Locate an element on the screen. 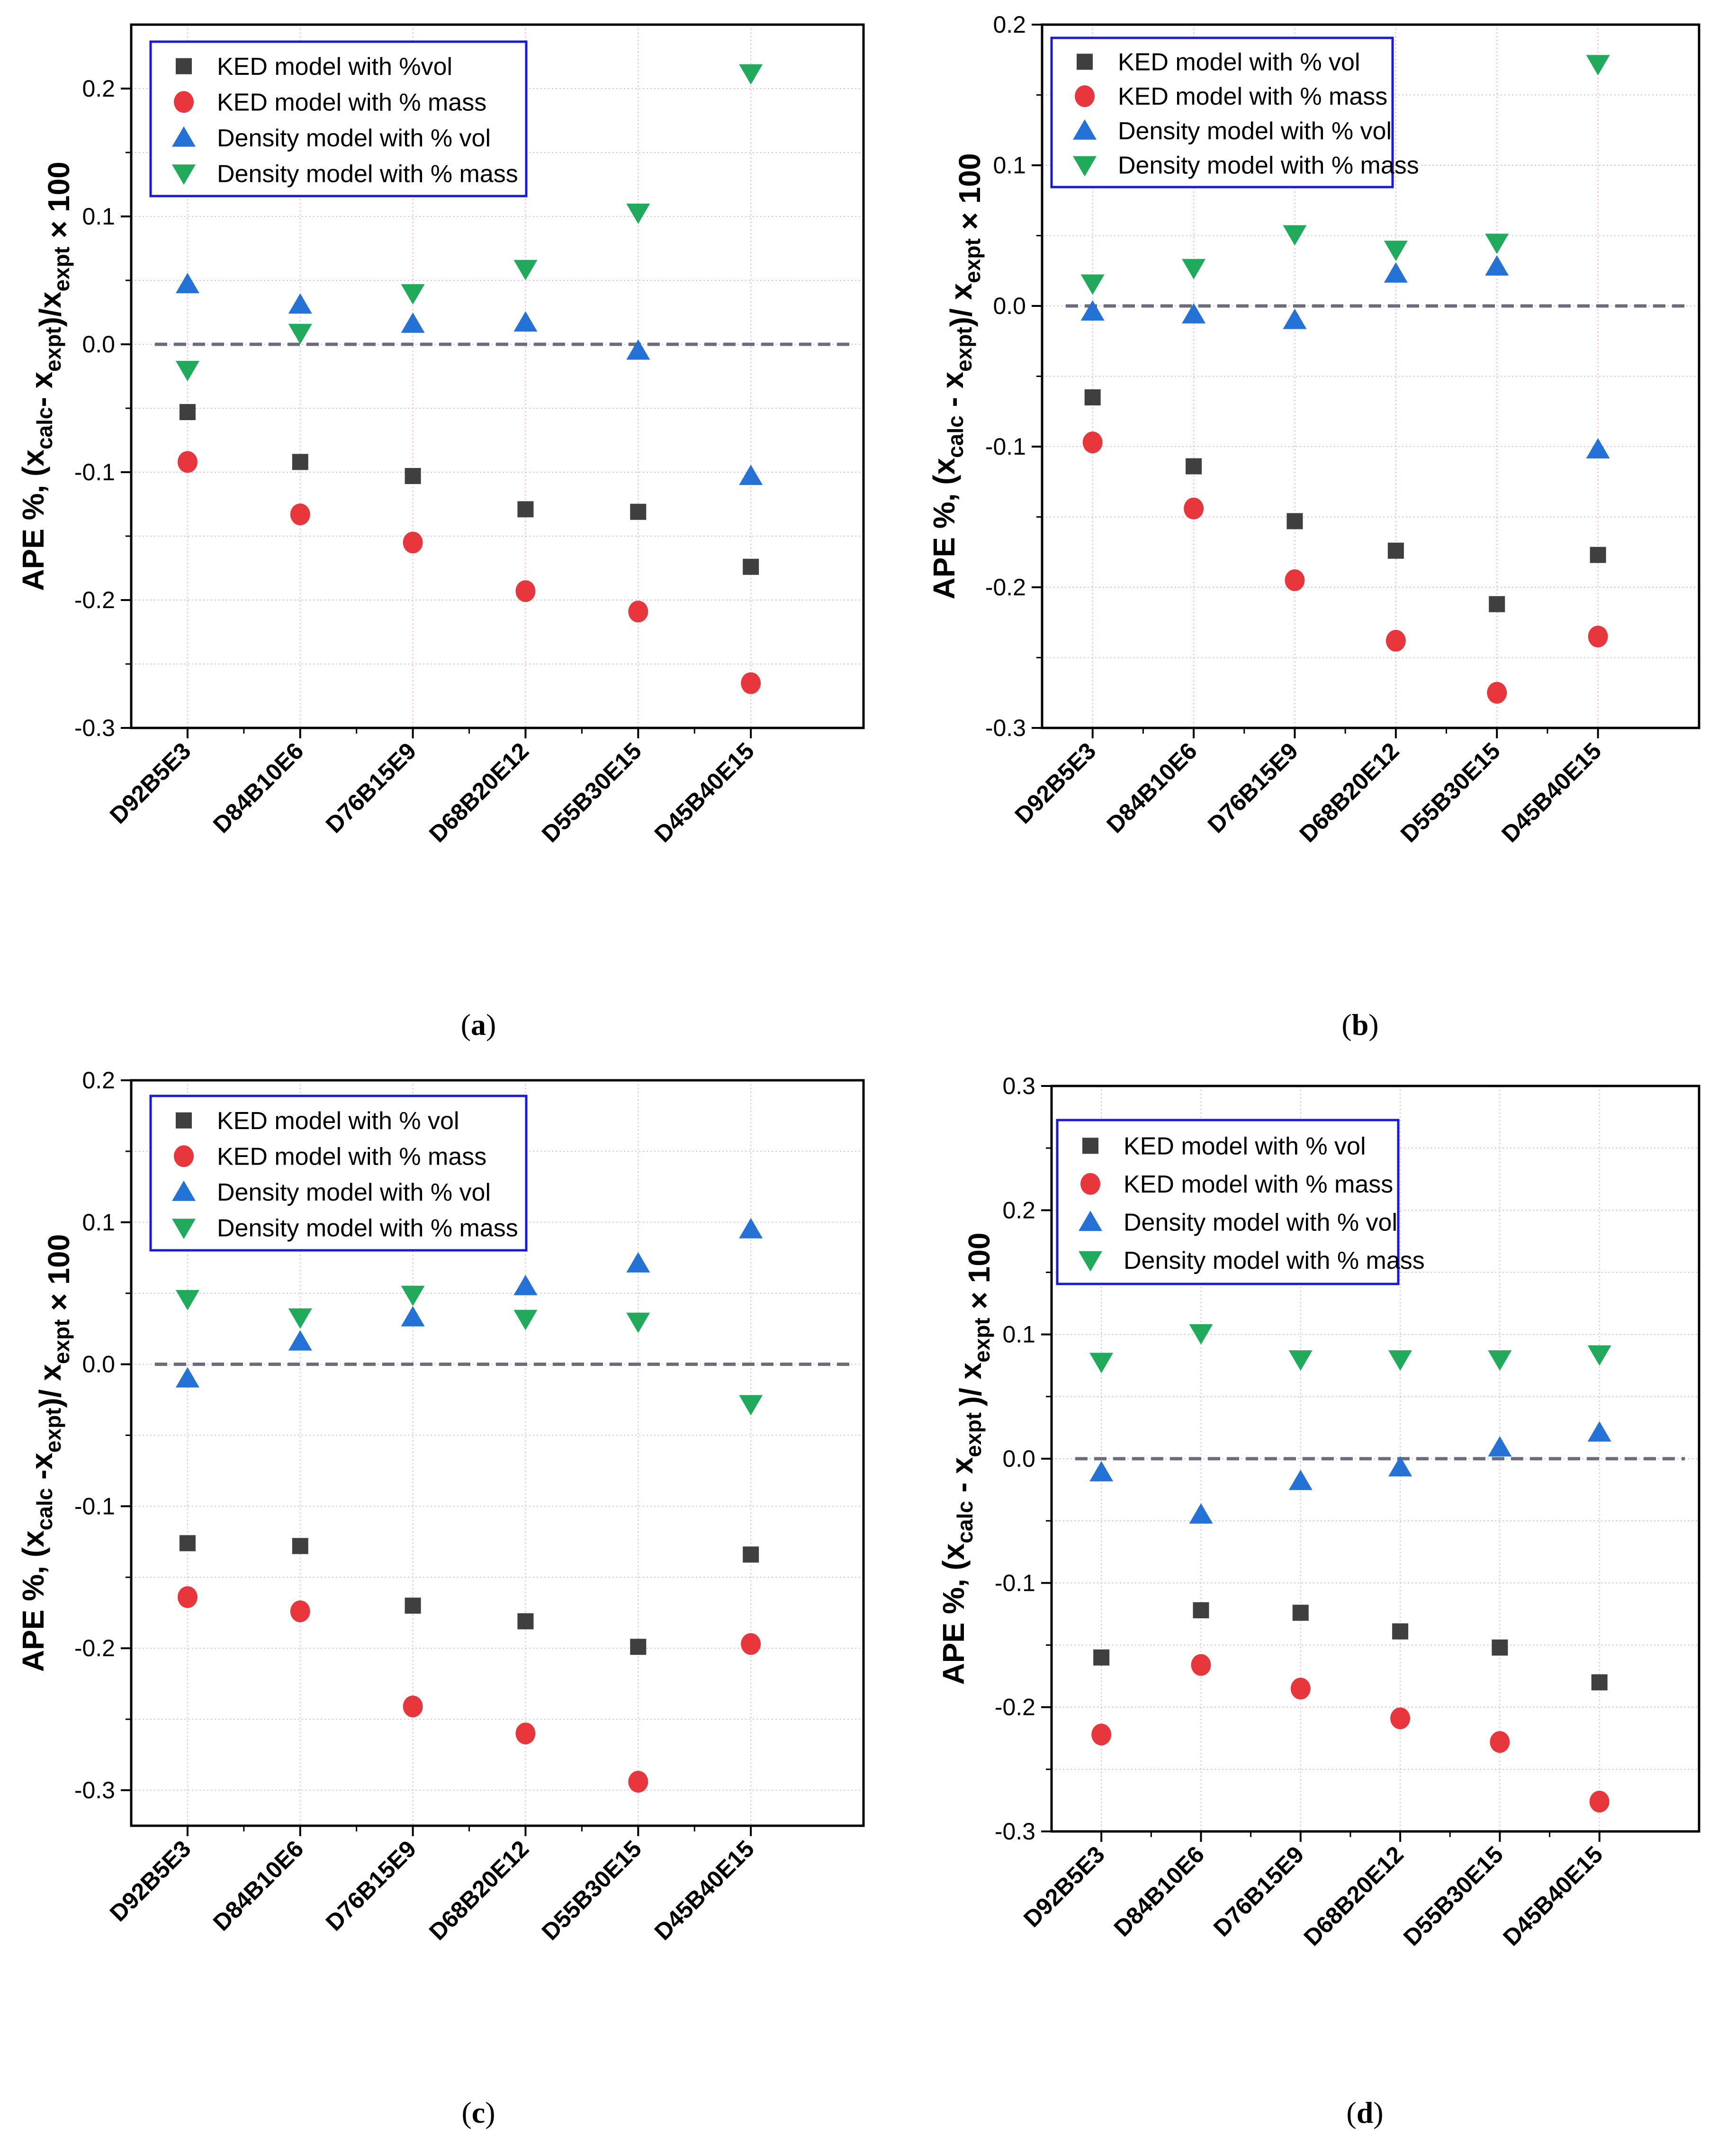  panel-caption: (d) is located at coordinates (1364, 2113).